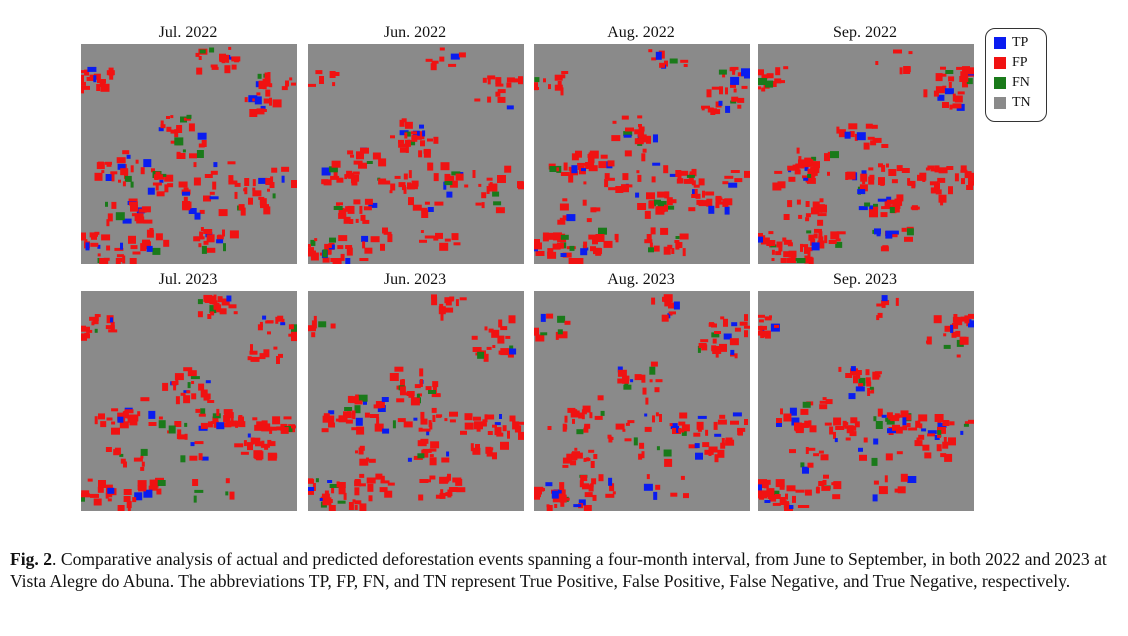  I want to click on map-texture, so click(416, 155).